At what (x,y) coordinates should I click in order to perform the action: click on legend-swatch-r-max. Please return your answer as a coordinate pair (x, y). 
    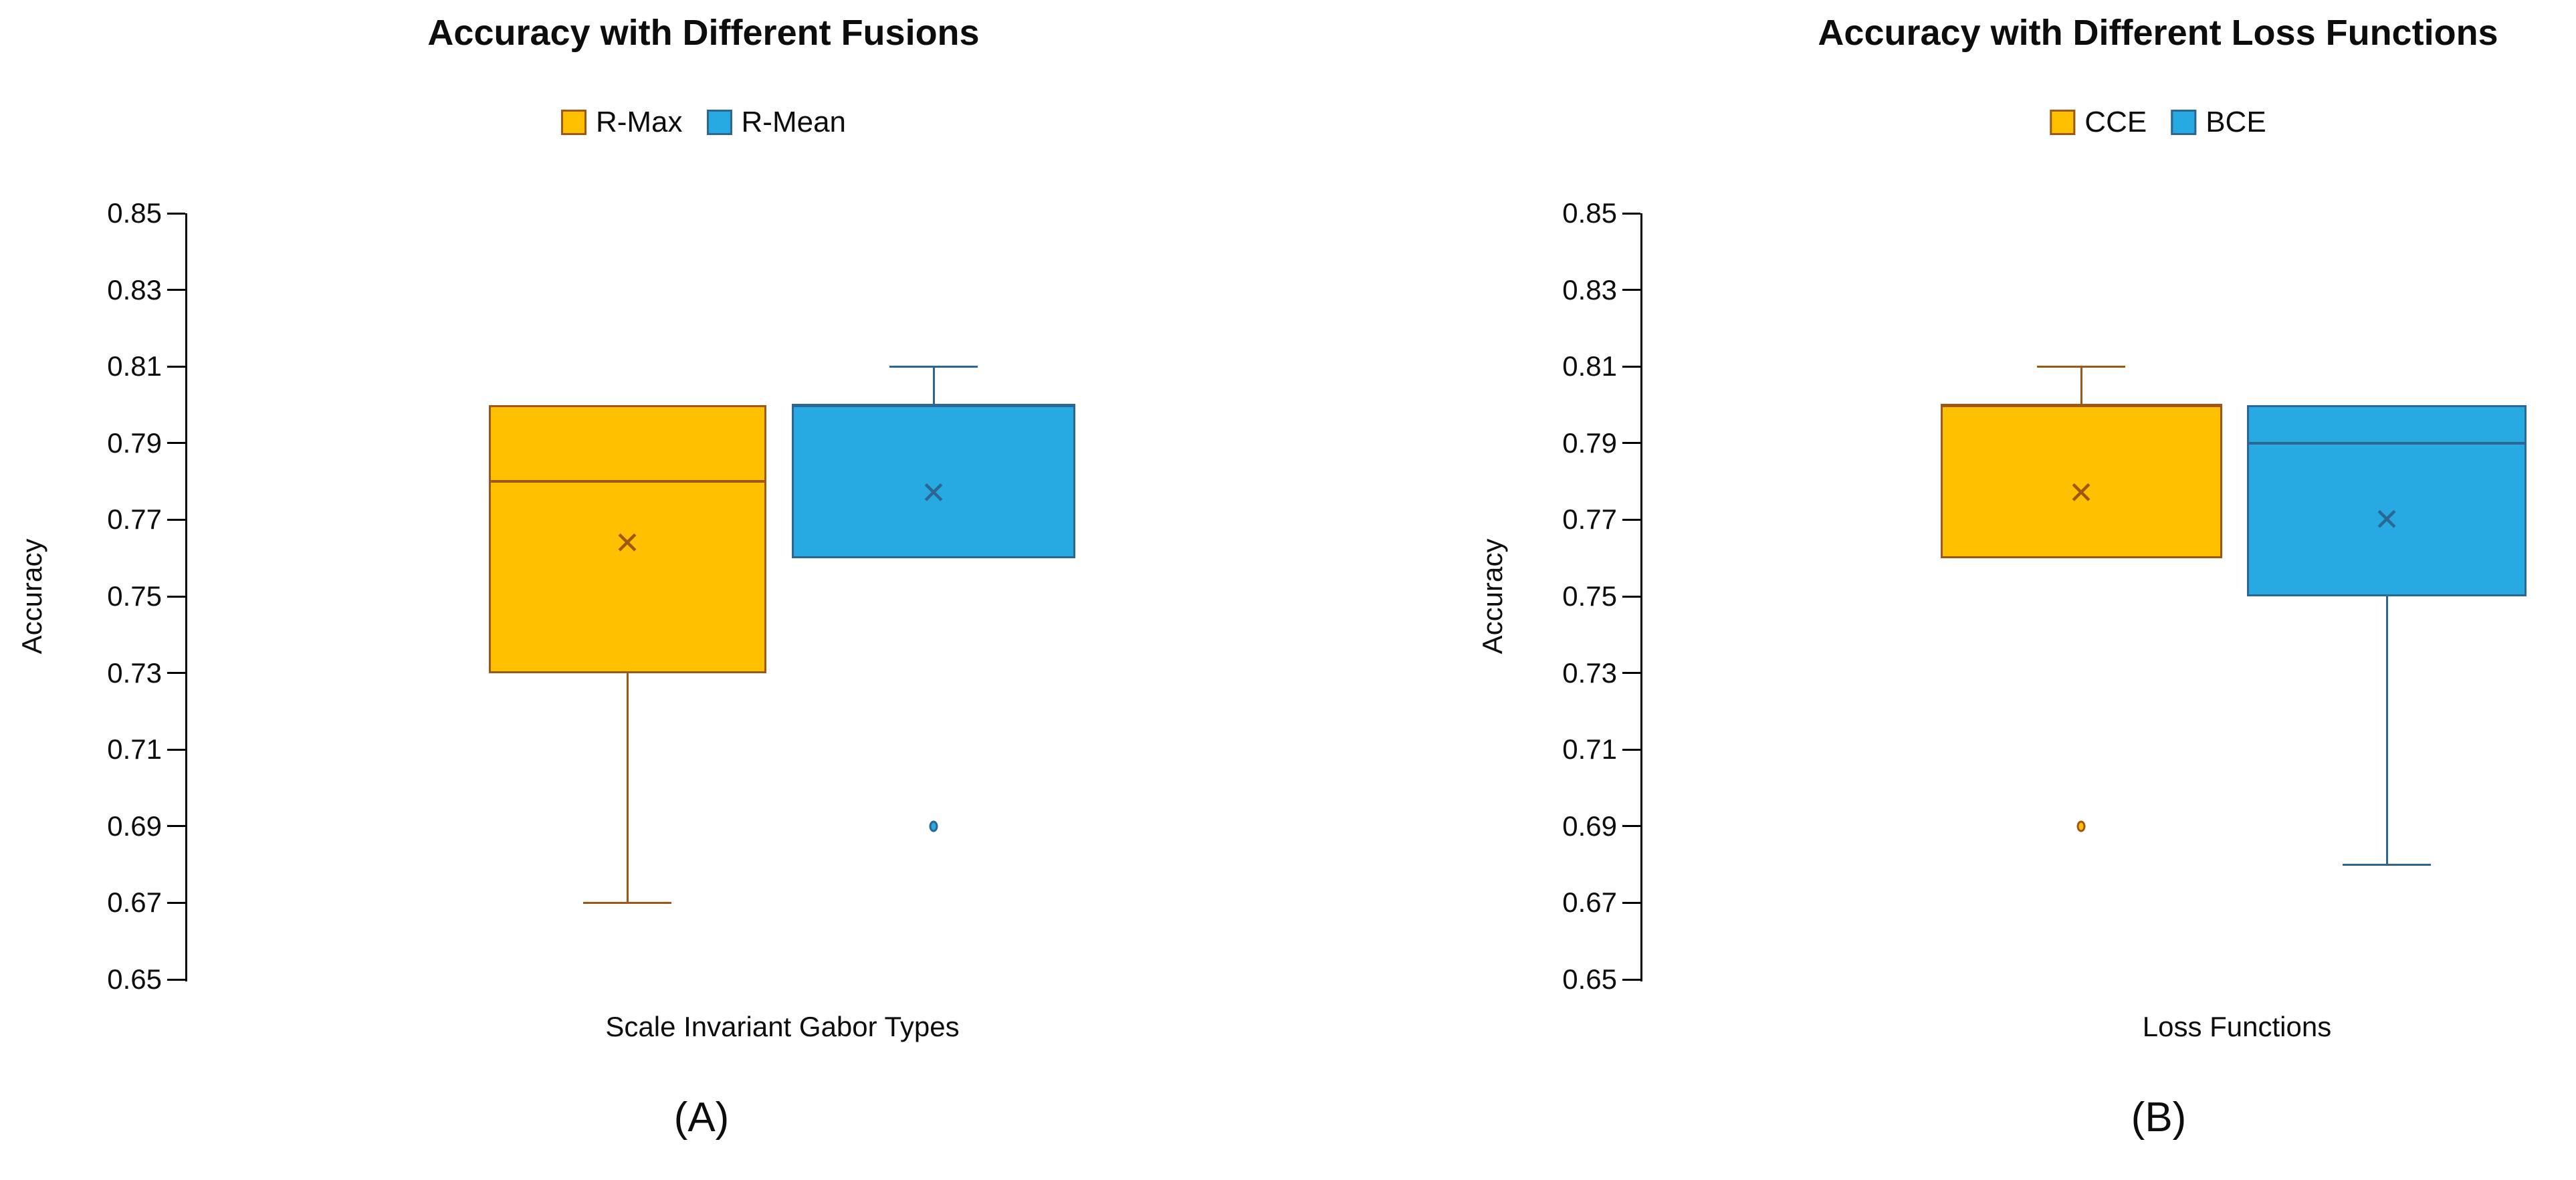
    Looking at the image, I should click on (573, 123).